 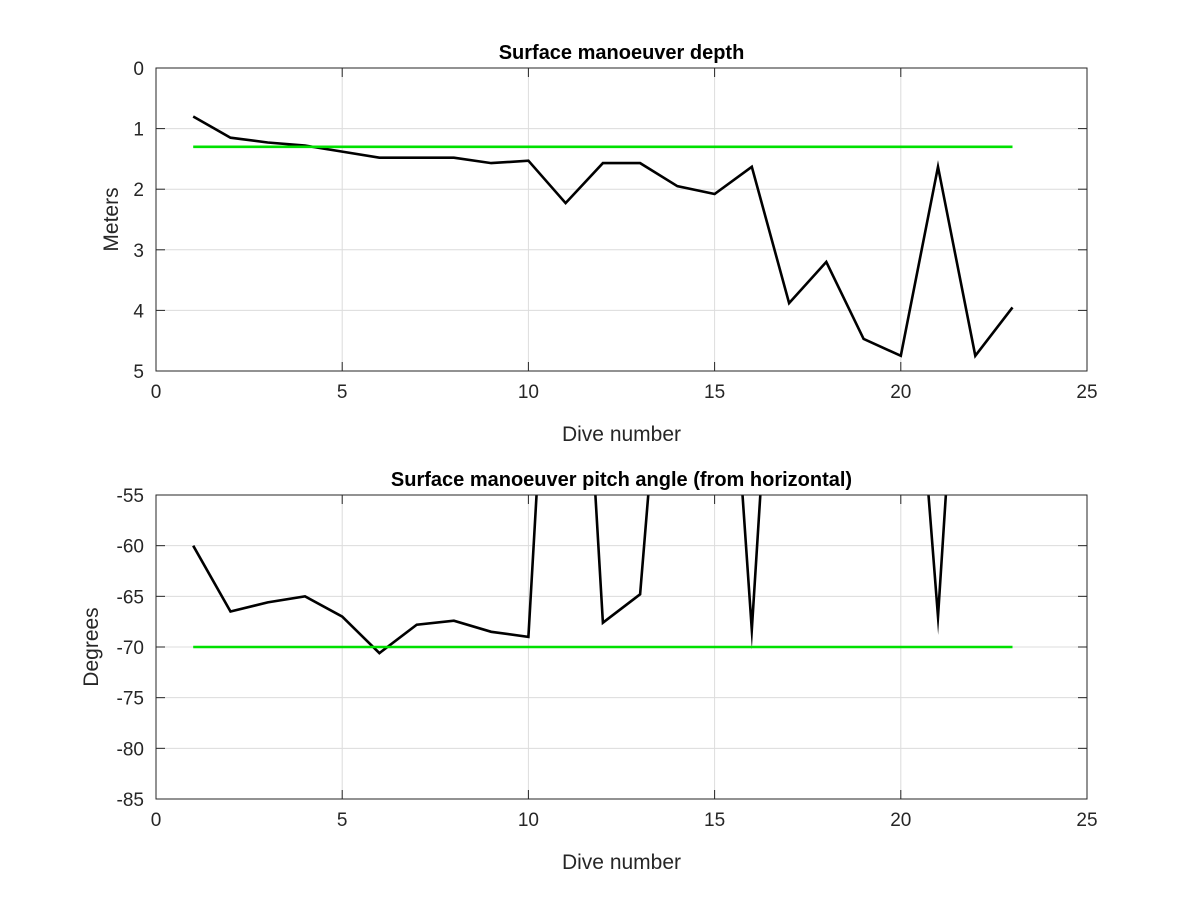 What do you see at coordinates (130, 648) in the screenshot?
I see `y-tick-label: -70` at bounding box center [130, 648].